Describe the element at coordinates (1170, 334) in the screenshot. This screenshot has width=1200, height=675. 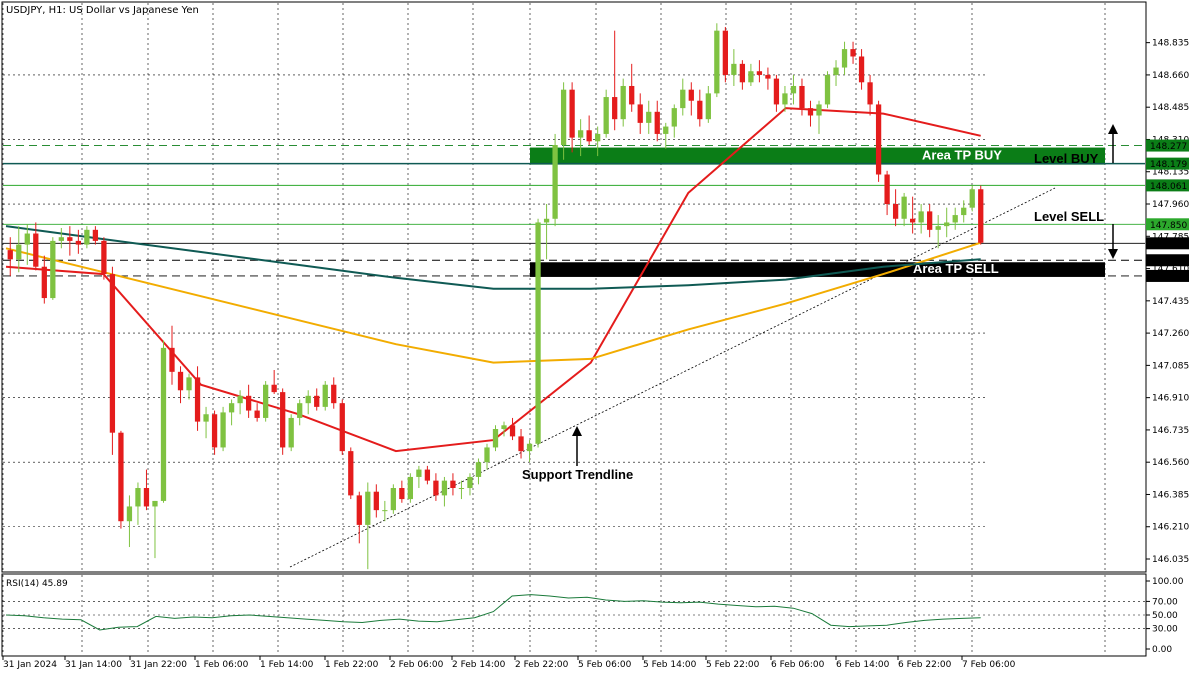
I see `y-tick-label: 147.260` at that location.